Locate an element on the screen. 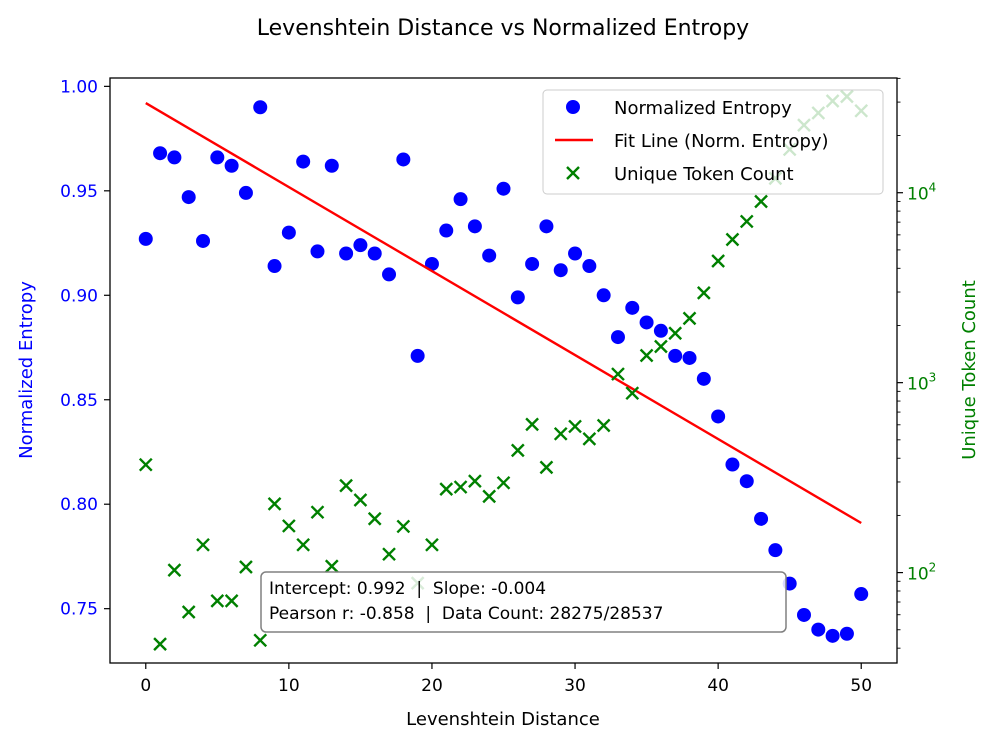 Image resolution: width=997 pixels, height=748 pixels. y-axis-left: 0.75 0.80 0.85 0.90 0.95 1.00 is located at coordinates (85, 348).